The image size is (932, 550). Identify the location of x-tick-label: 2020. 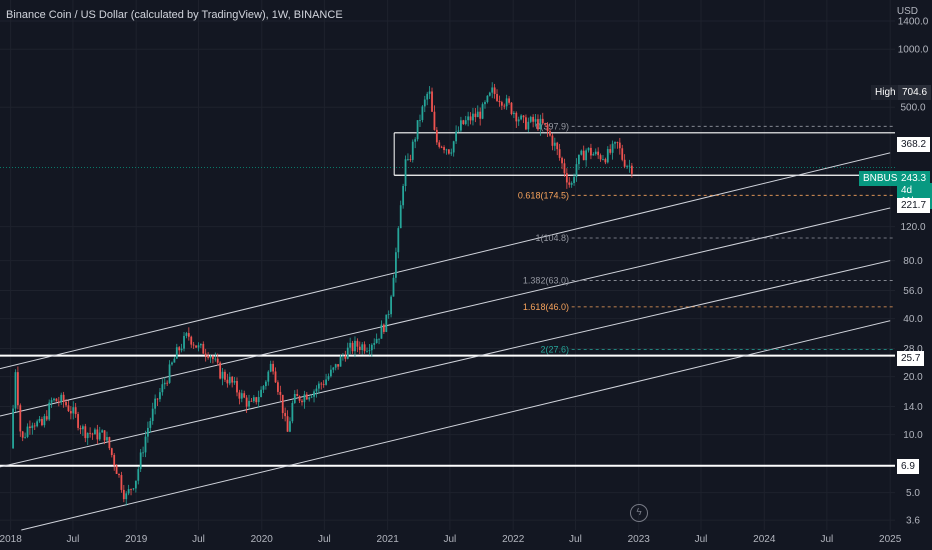
(262, 539).